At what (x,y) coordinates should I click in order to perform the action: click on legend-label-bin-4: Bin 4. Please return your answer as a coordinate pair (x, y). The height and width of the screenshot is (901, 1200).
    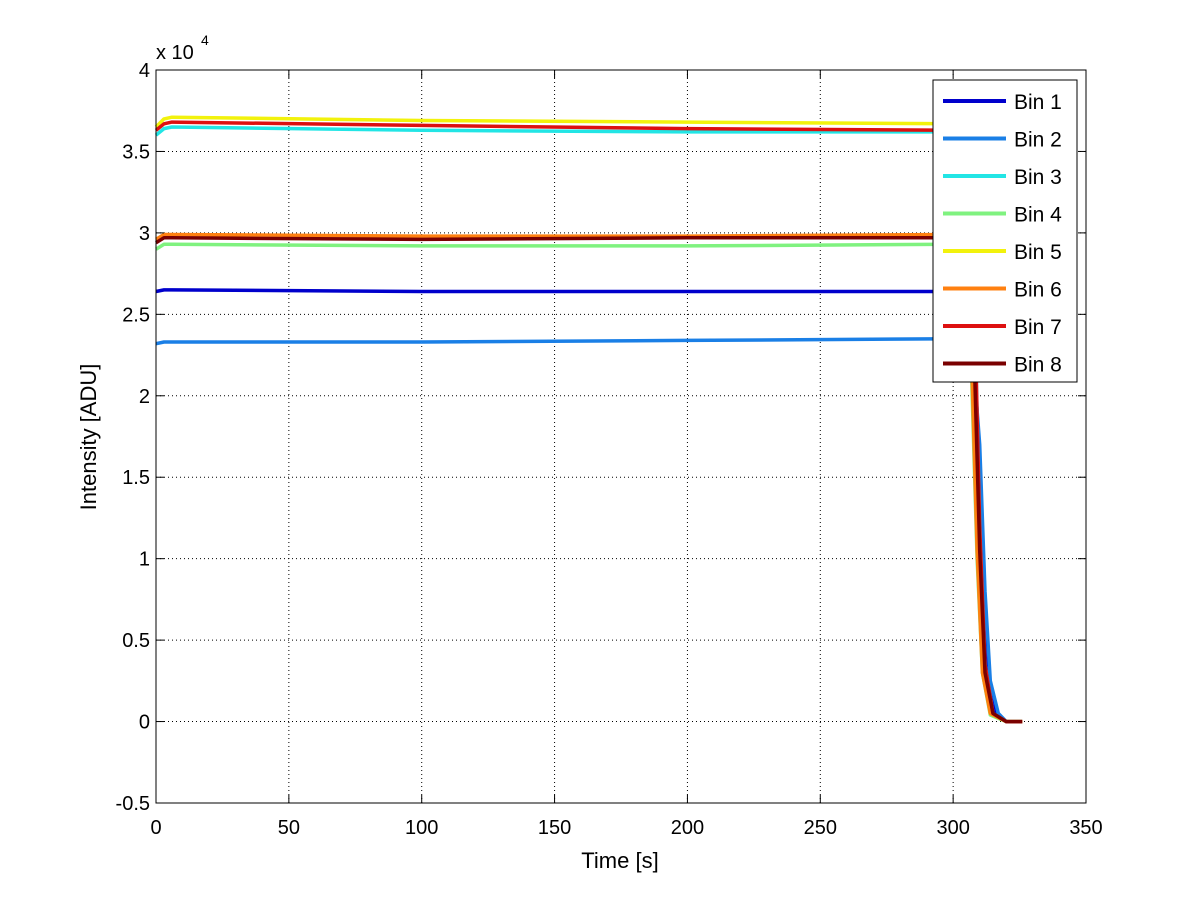
    Looking at the image, I should click on (1038, 215).